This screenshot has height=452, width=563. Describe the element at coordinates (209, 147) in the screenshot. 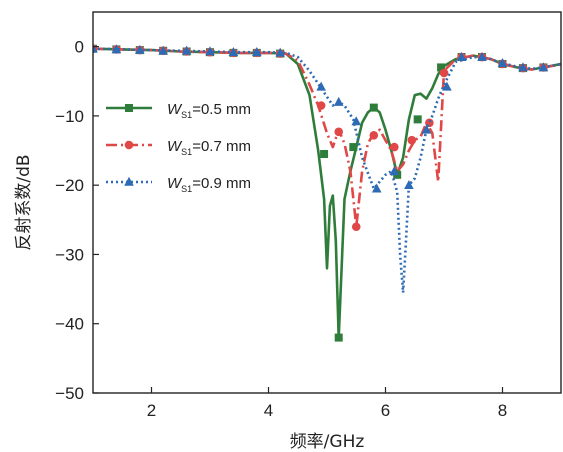

I see `legend-label: WS1=0.7 mm` at that location.